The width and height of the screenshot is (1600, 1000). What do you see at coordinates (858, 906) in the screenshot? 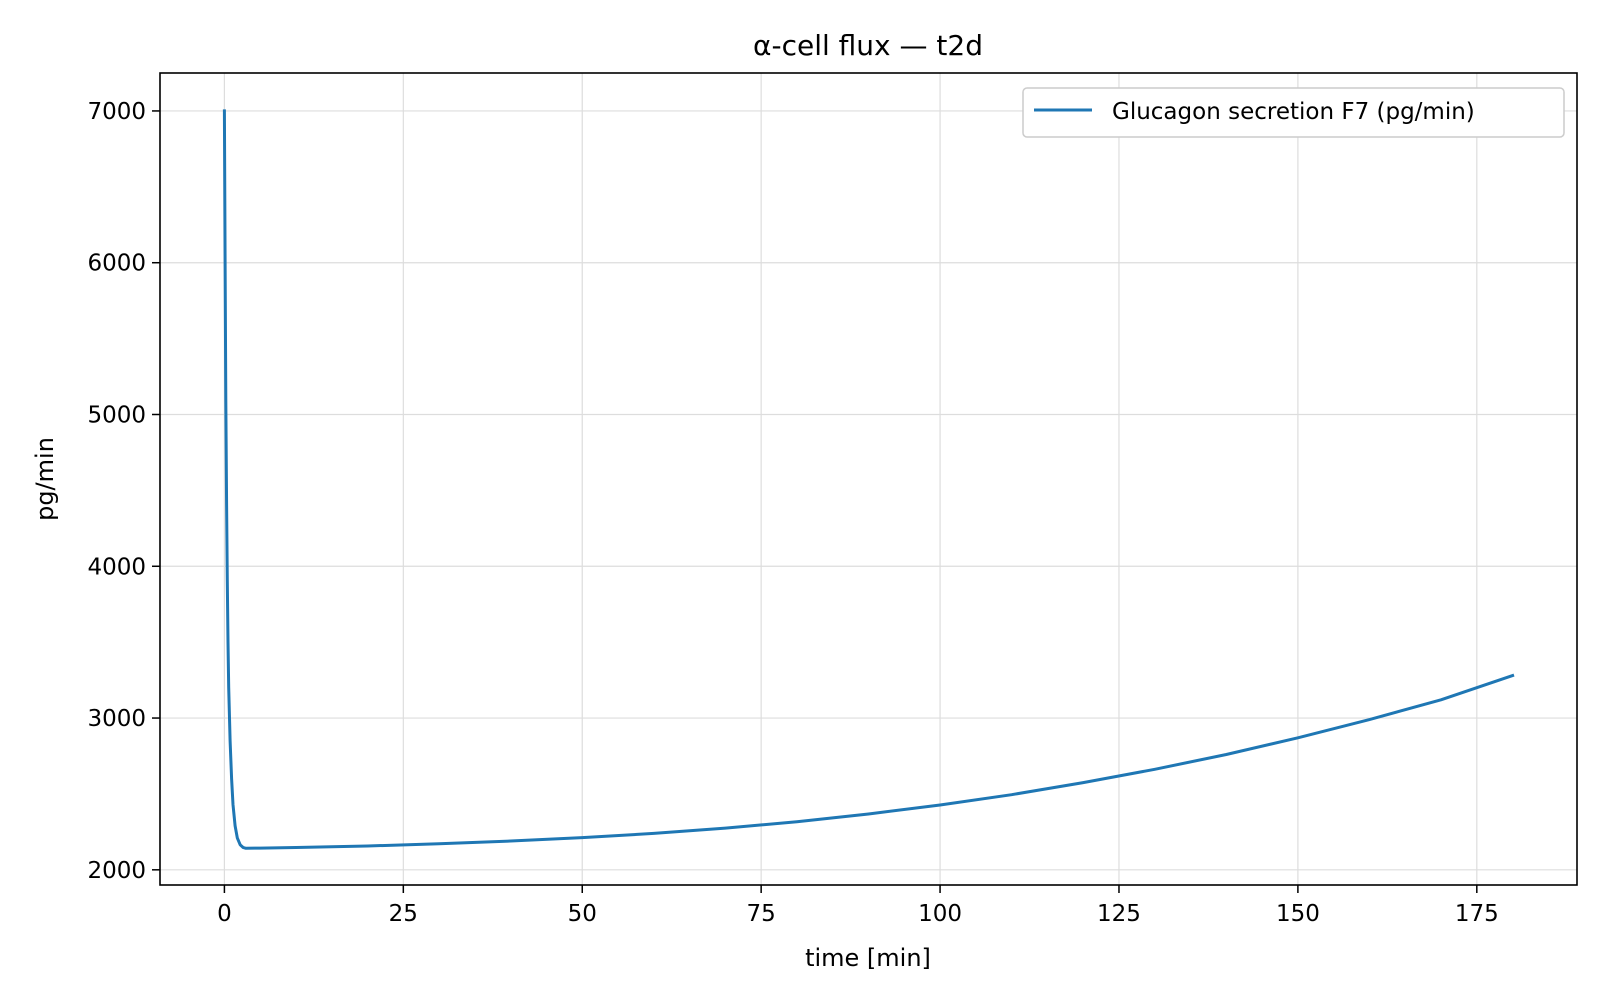
I see `x-axis: 0 25 50 75 100 125 150 175` at bounding box center [858, 906].